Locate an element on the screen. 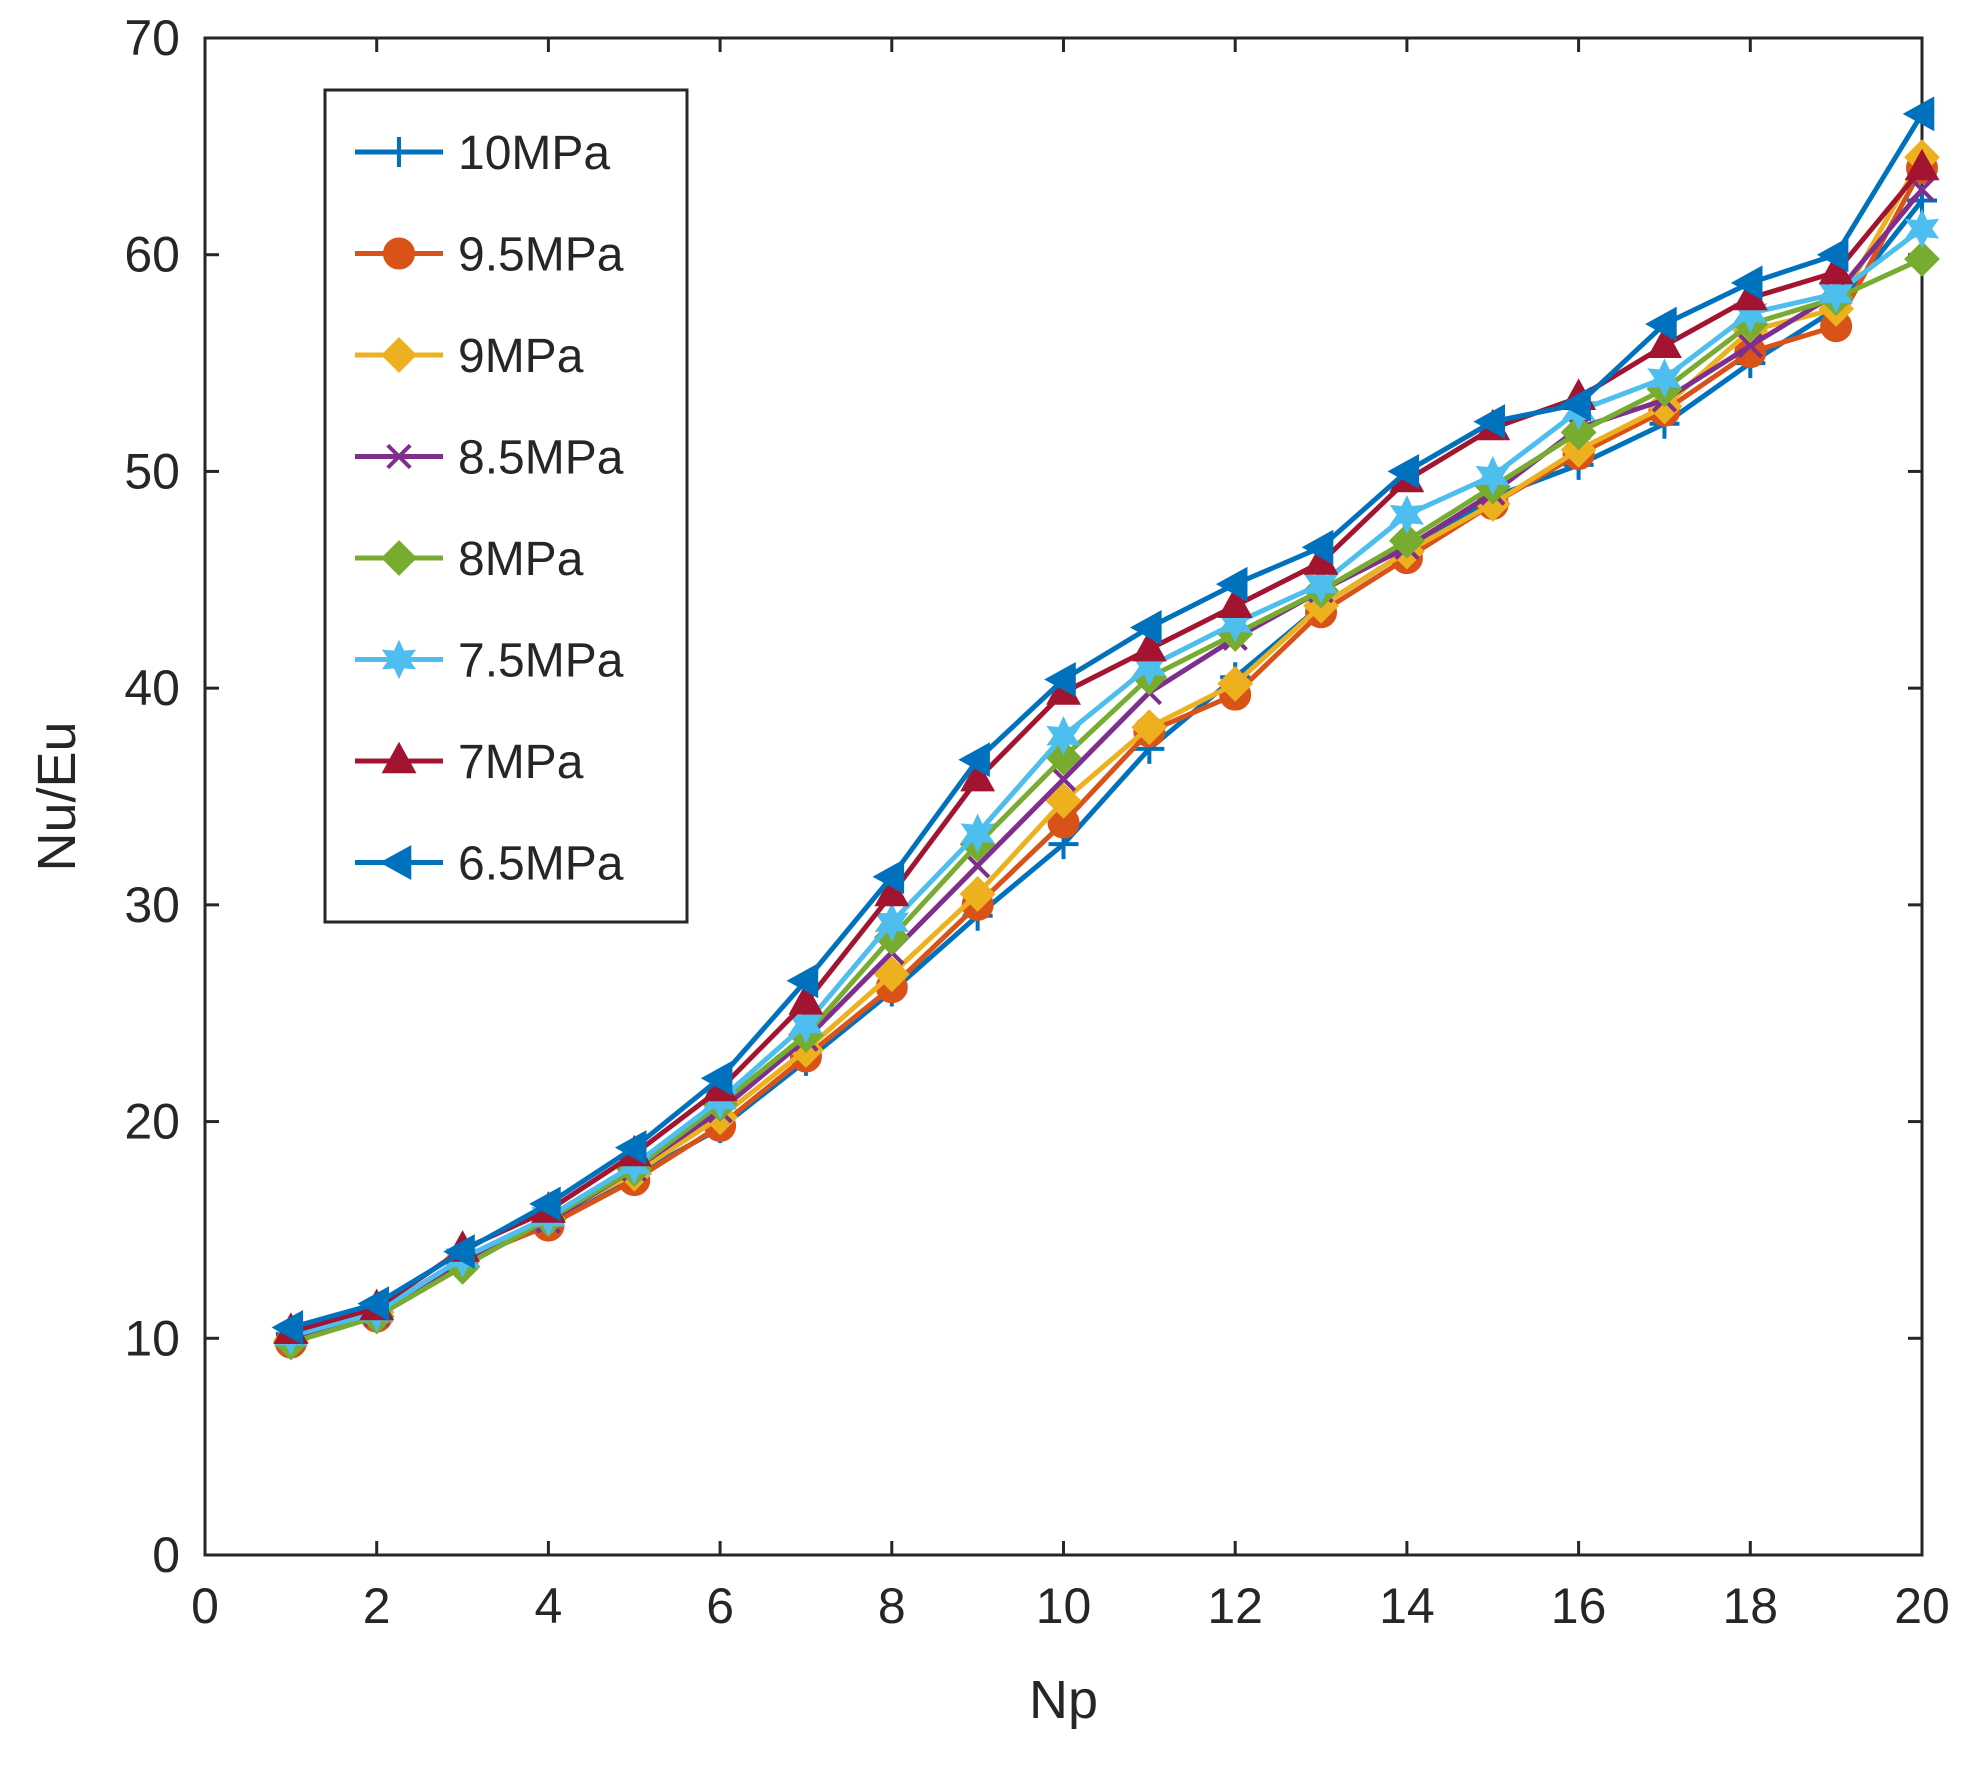  x-tick-label: 16 is located at coordinates (1579, 1606).